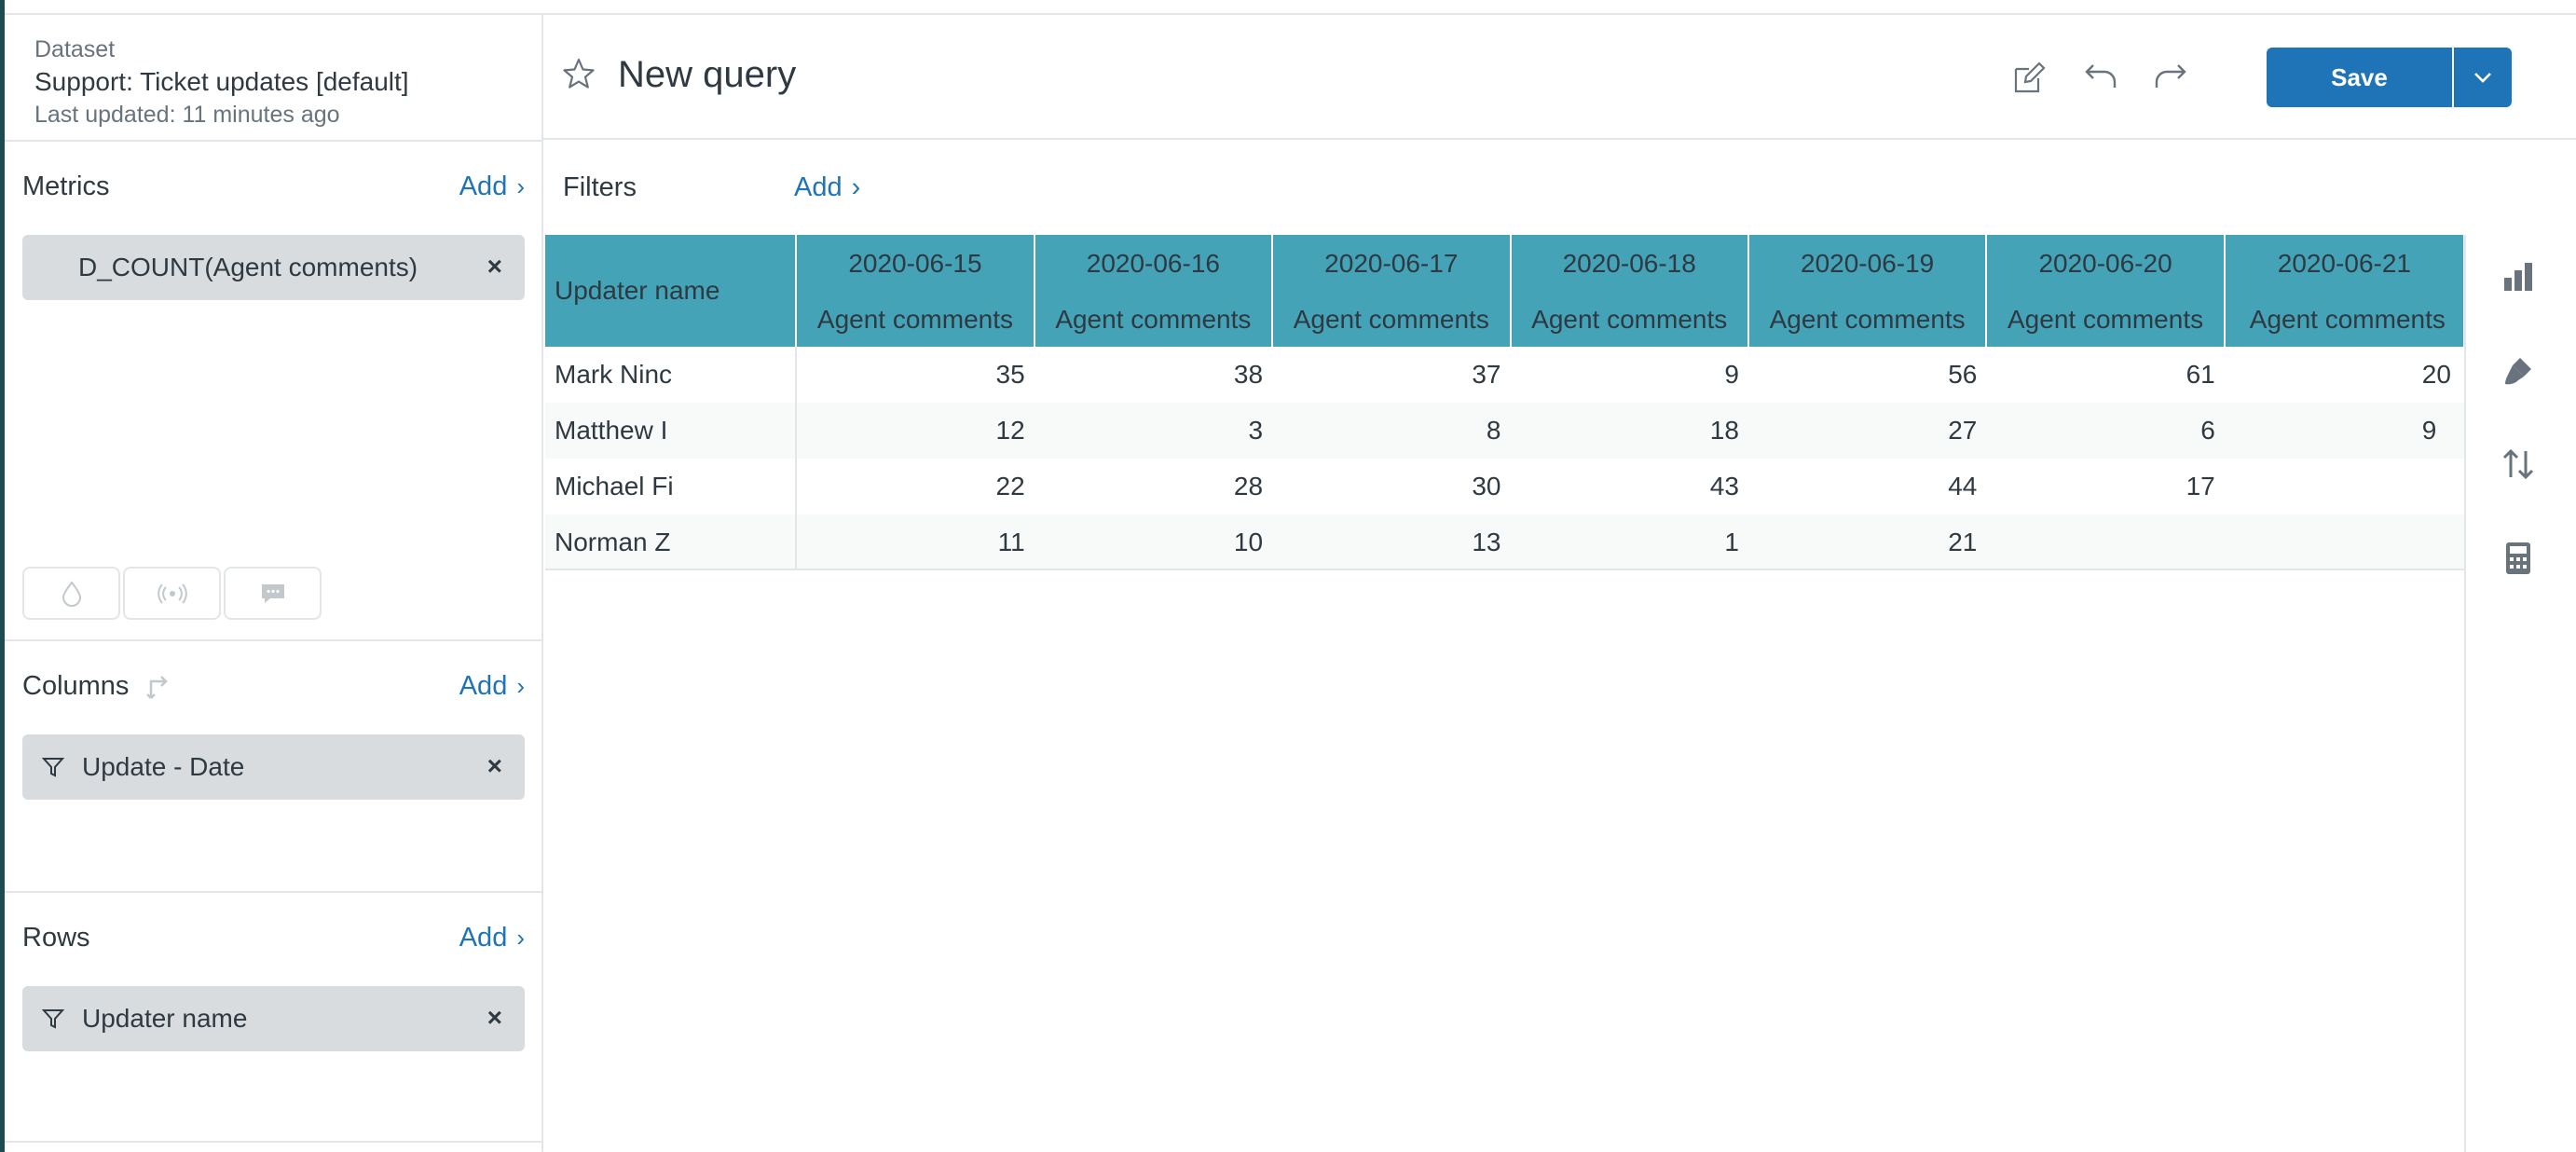 Image resolution: width=2576 pixels, height=1152 pixels. I want to click on value-cell, so click(2344, 487).